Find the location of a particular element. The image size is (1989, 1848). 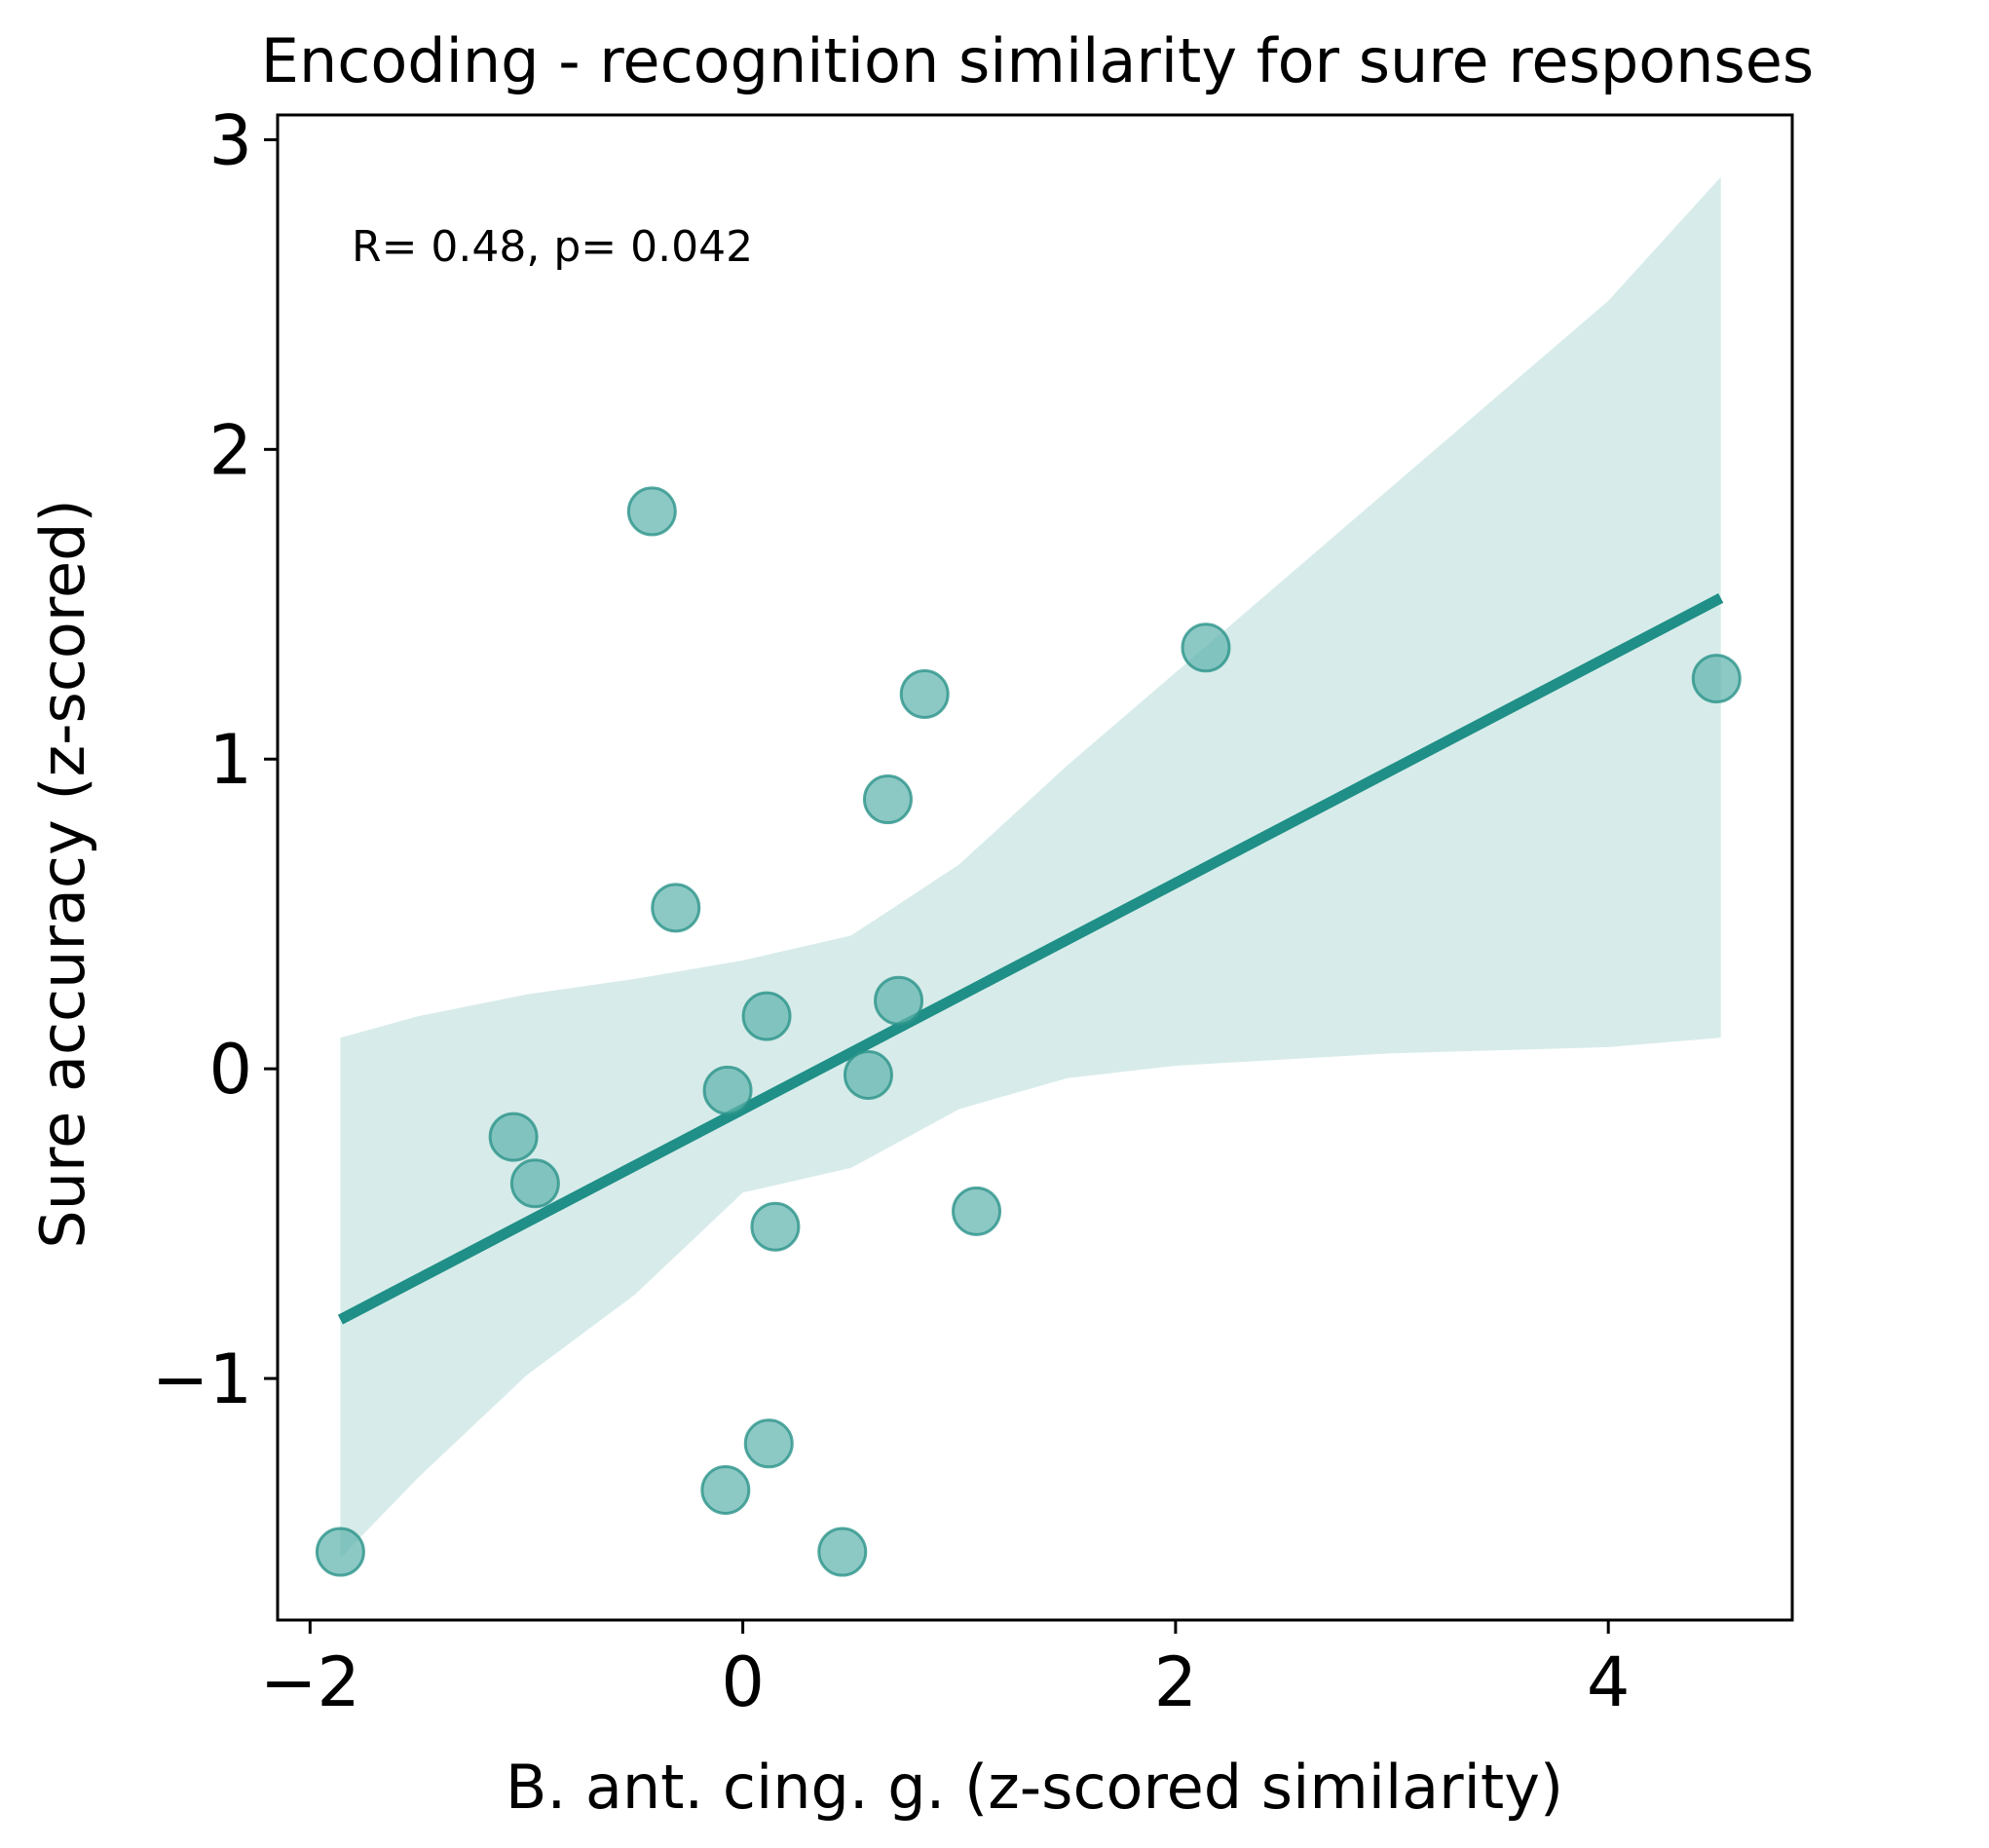

y-axis-ticks: −1 0 1 2 3 is located at coordinates (215, 759).